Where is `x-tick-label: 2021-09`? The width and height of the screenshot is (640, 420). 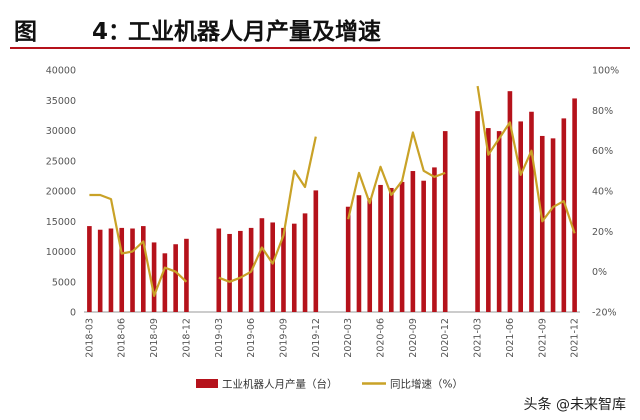
x-tick-label: 2021-09 is located at coordinates (542, 338).